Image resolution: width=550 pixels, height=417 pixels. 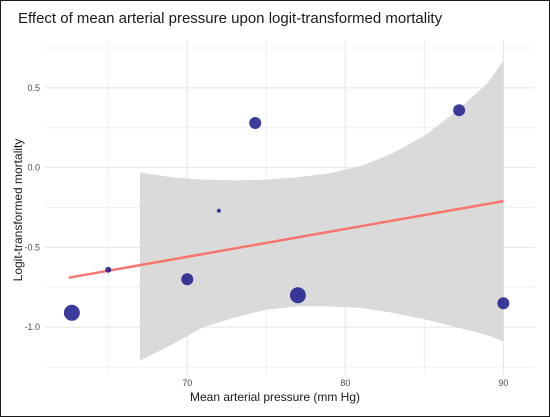 What do you see at coordinates (187, 383) in the screenshot?
I see `x-tick-label: 70` at bounding box center [187, 383].